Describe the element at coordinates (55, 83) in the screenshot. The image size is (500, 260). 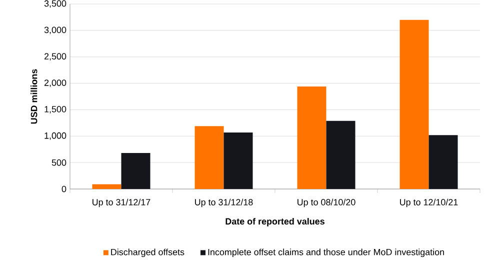
I see `y-tick-label: 2,000` at that location.